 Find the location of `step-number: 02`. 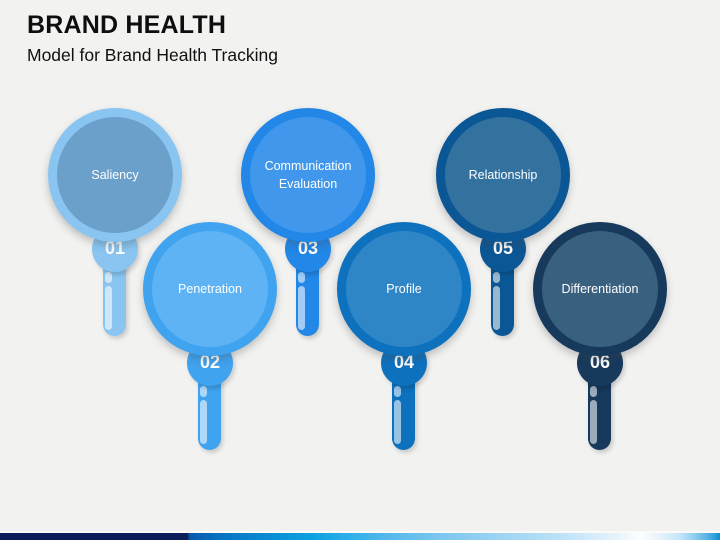

step-number: 02 is located at coordinates (210, 362).